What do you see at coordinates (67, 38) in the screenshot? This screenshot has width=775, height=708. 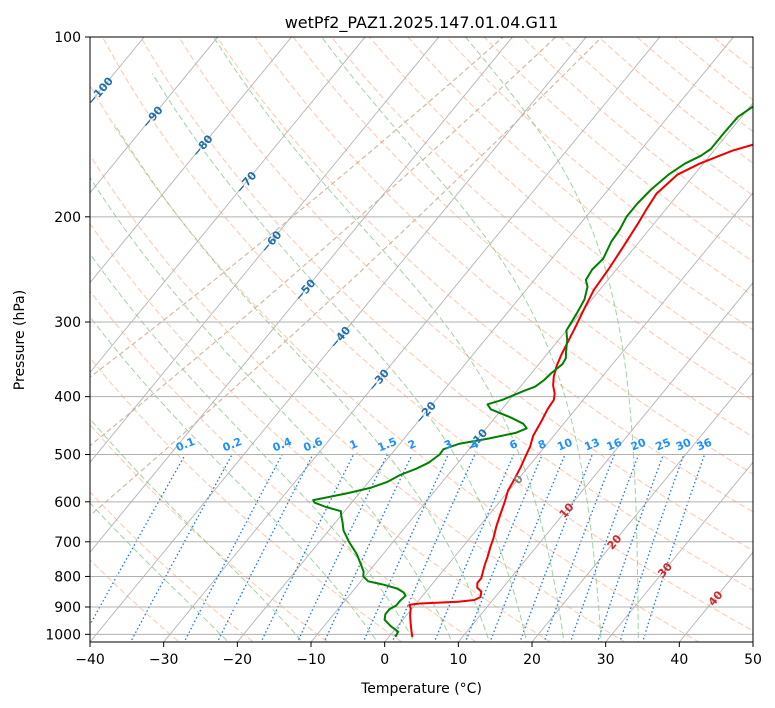 I see `y-tick-label: 100` at bounding box center [67, 38].